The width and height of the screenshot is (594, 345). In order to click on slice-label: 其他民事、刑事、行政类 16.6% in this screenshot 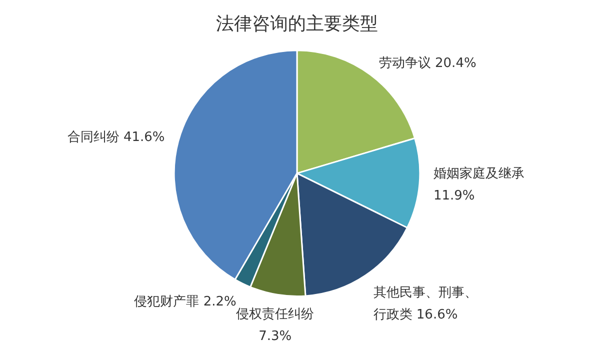, I will do `click(425, 303)`.